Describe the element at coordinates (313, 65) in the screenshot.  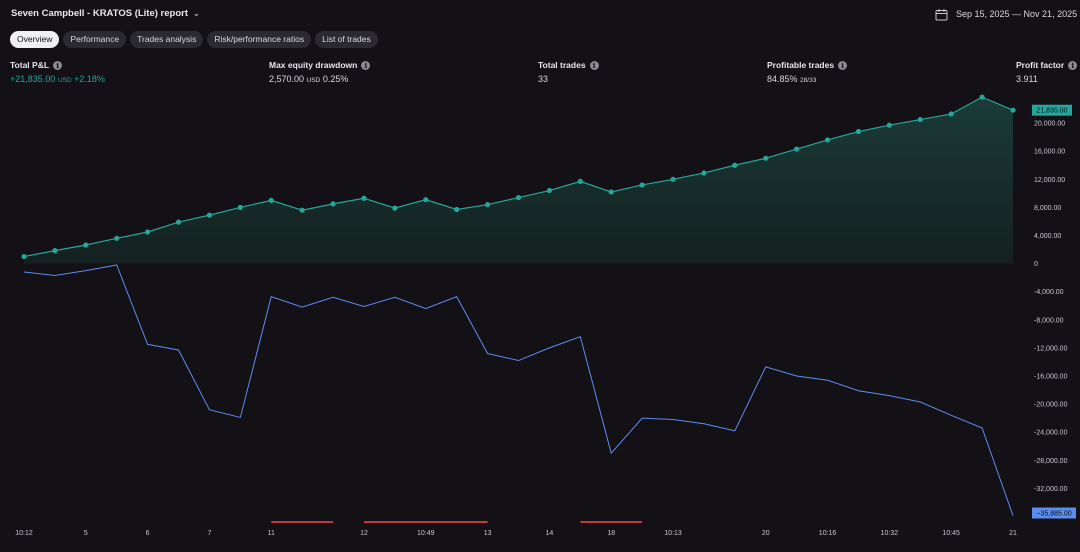
I see `metric-label: Max equity drawdown` at that location.